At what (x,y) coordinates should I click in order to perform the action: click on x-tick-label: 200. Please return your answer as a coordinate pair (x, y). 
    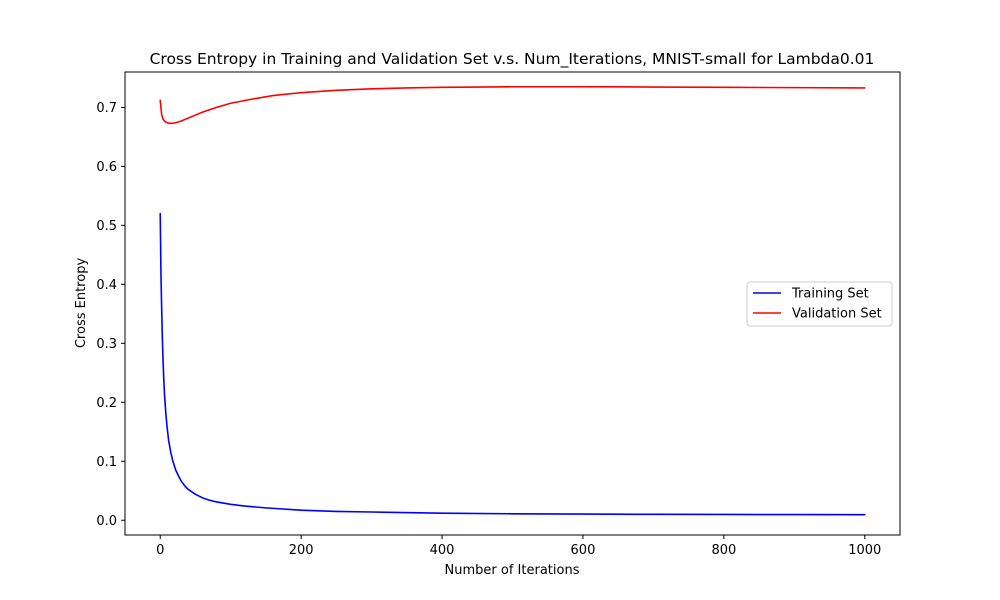
    Looking at the image, I should click on (301, 550).